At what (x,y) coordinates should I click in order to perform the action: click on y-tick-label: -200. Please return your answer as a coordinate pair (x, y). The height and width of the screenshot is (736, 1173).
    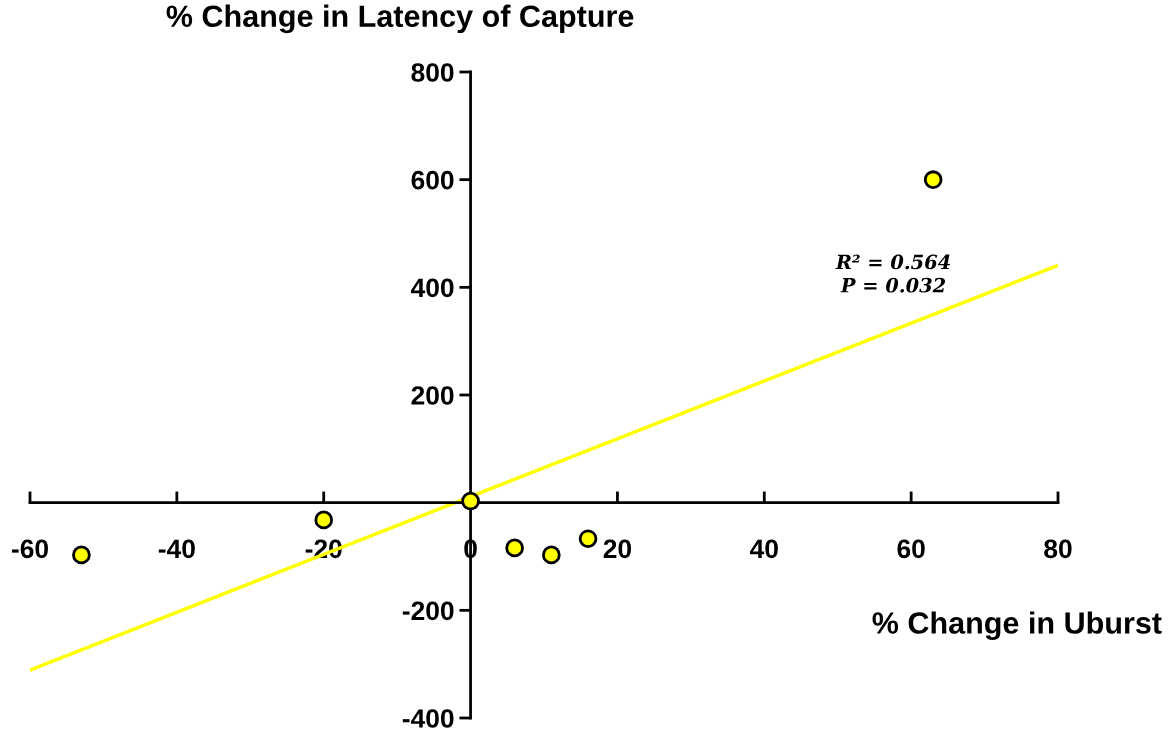
    Looking at the image, I should click on (428, 611).